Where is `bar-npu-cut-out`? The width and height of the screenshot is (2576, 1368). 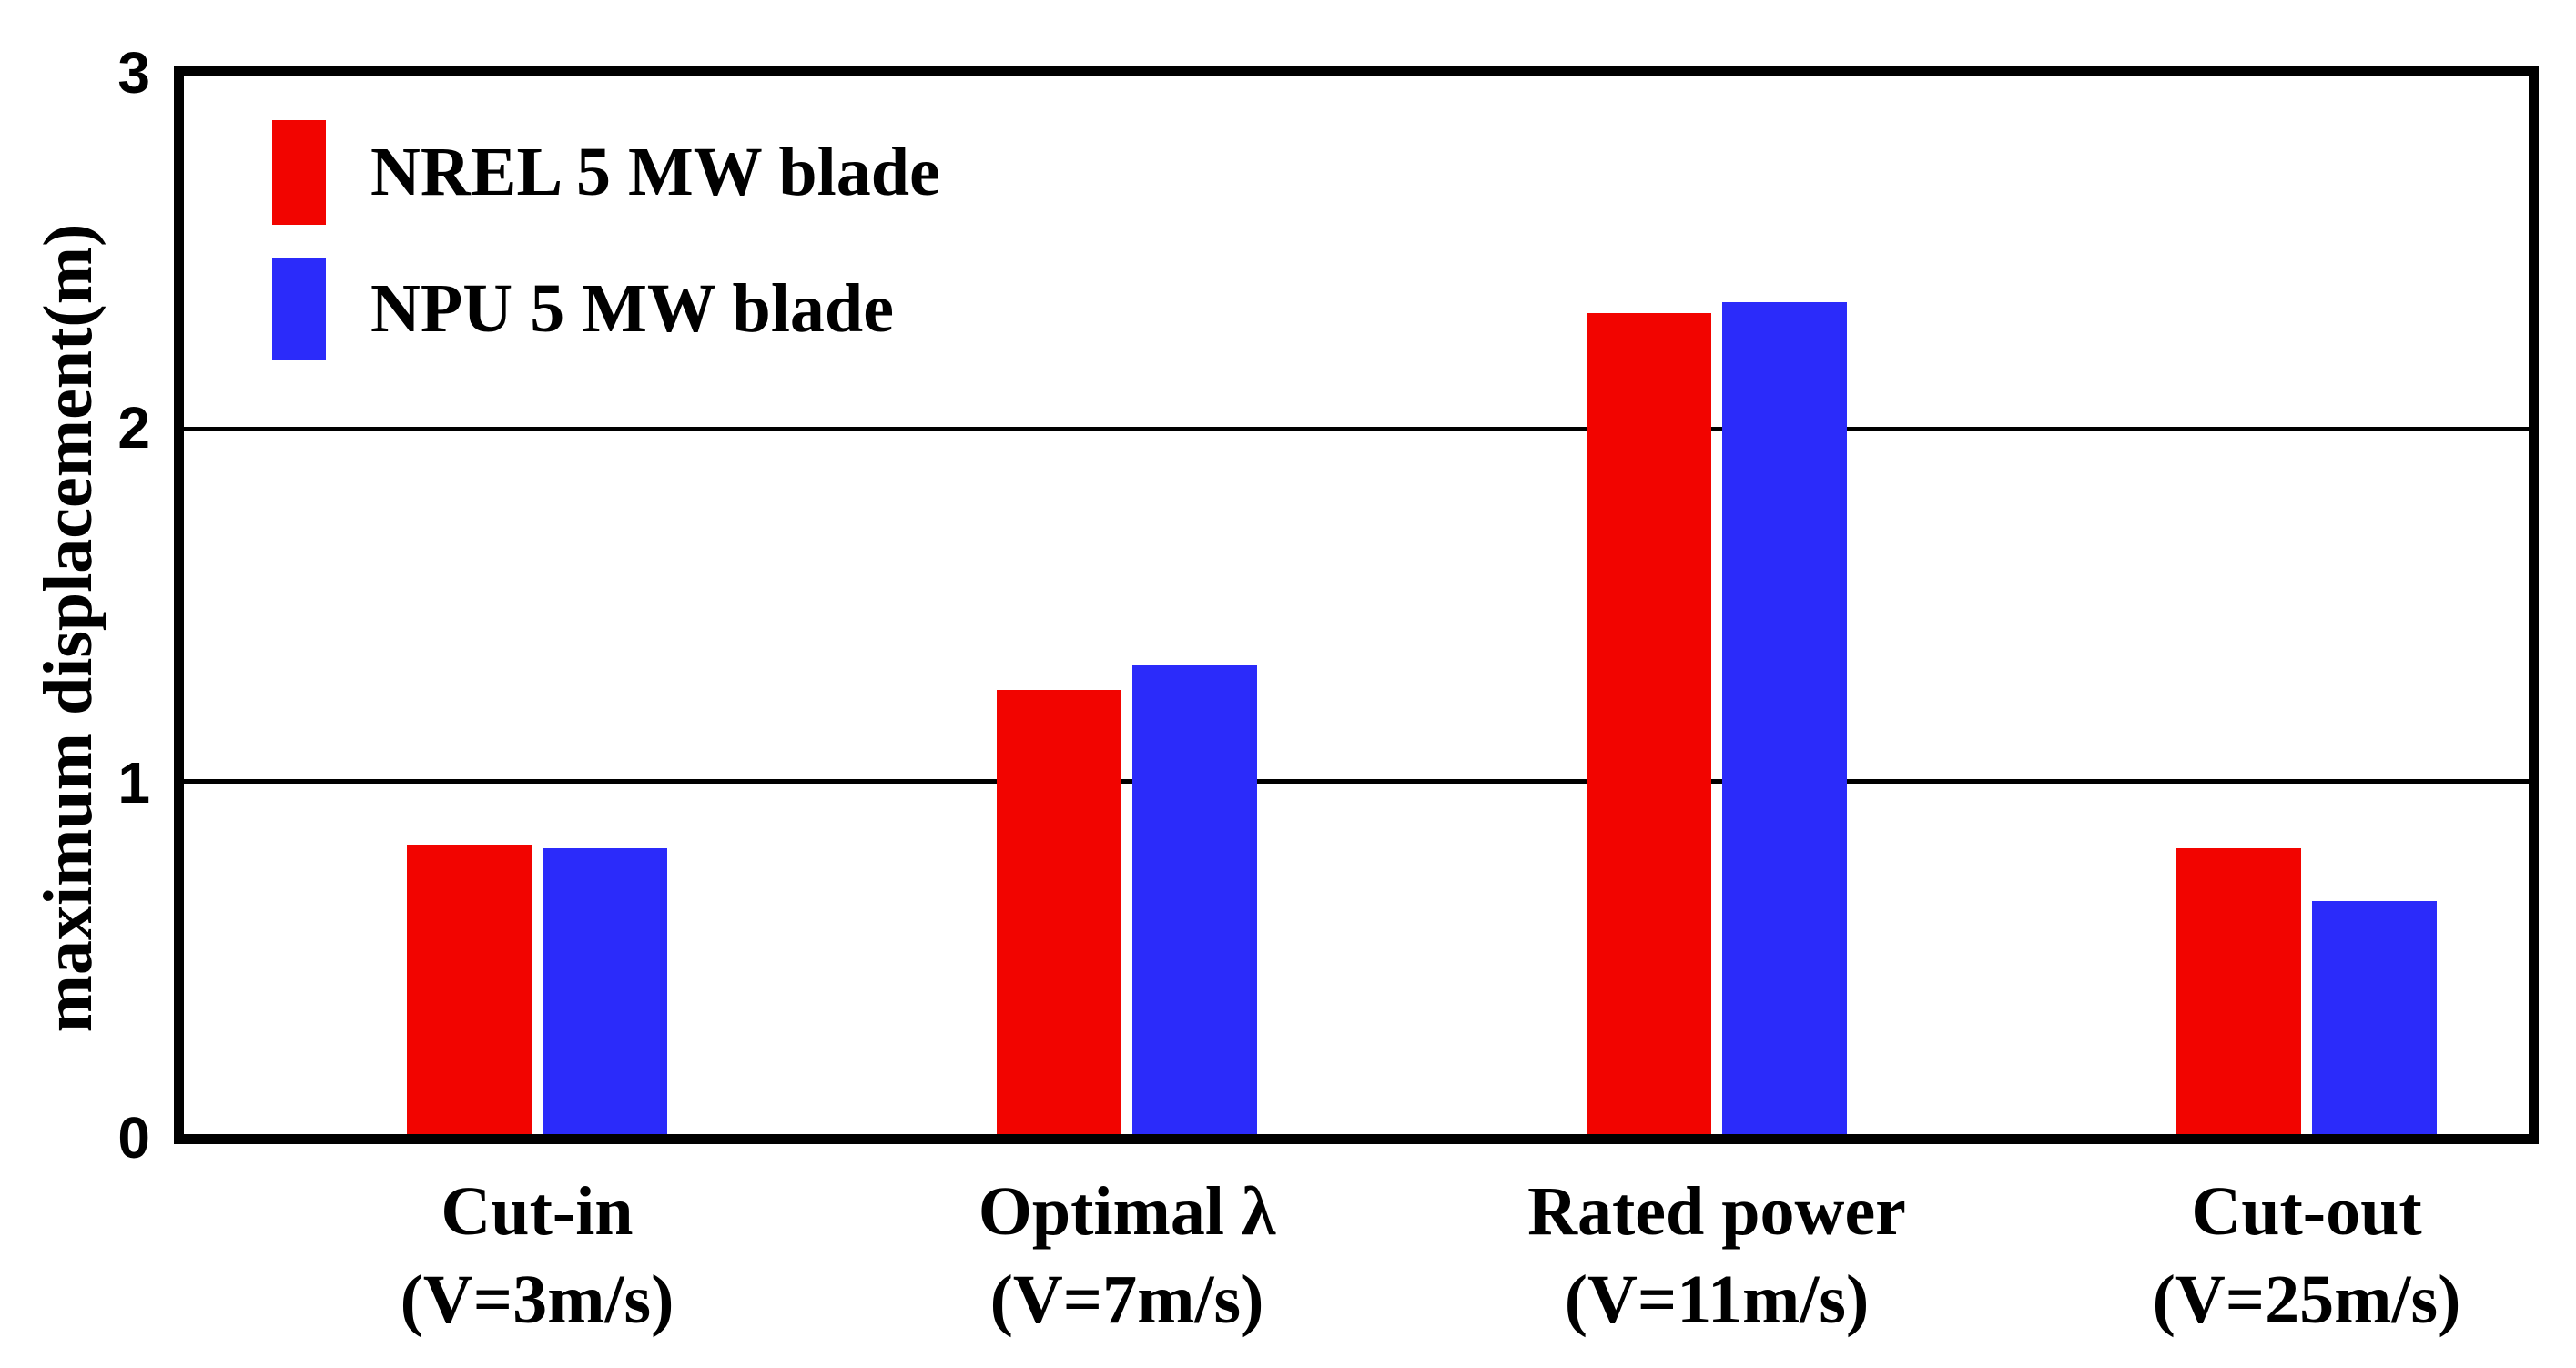
bar-npu-cut-out is located at coordinates (2374, 1017).